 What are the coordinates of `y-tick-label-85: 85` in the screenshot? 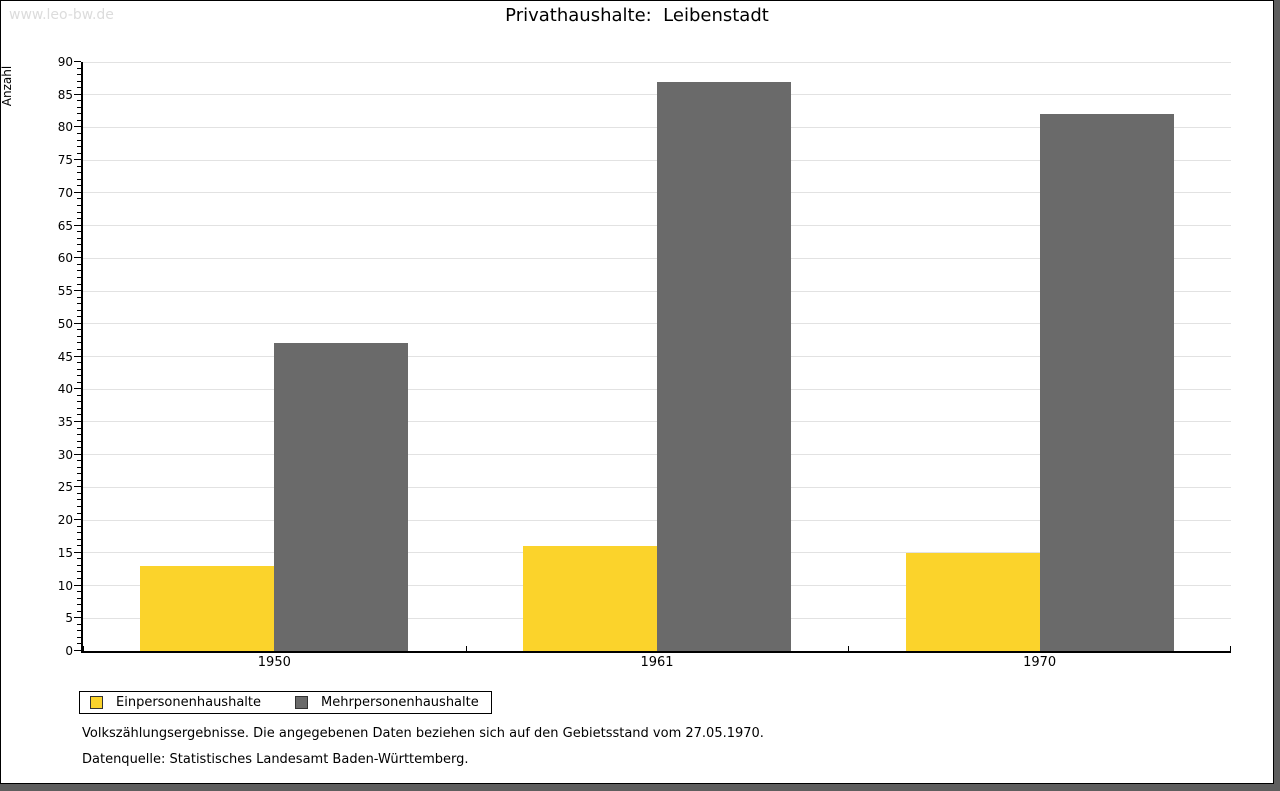 It's located at (65, 94).